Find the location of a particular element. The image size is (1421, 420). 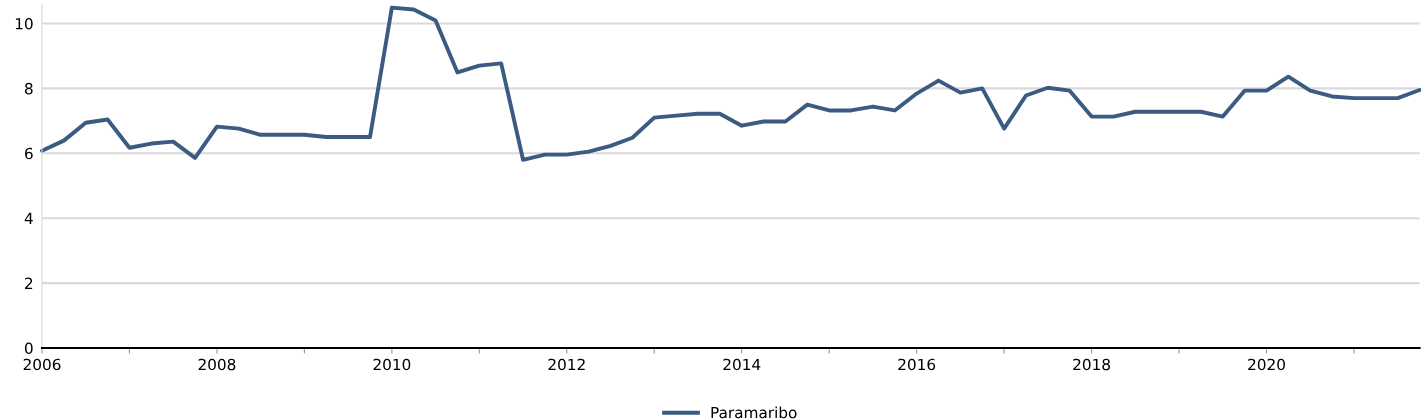

x-tick-label: 2012 is located at coordinates (566, 364).